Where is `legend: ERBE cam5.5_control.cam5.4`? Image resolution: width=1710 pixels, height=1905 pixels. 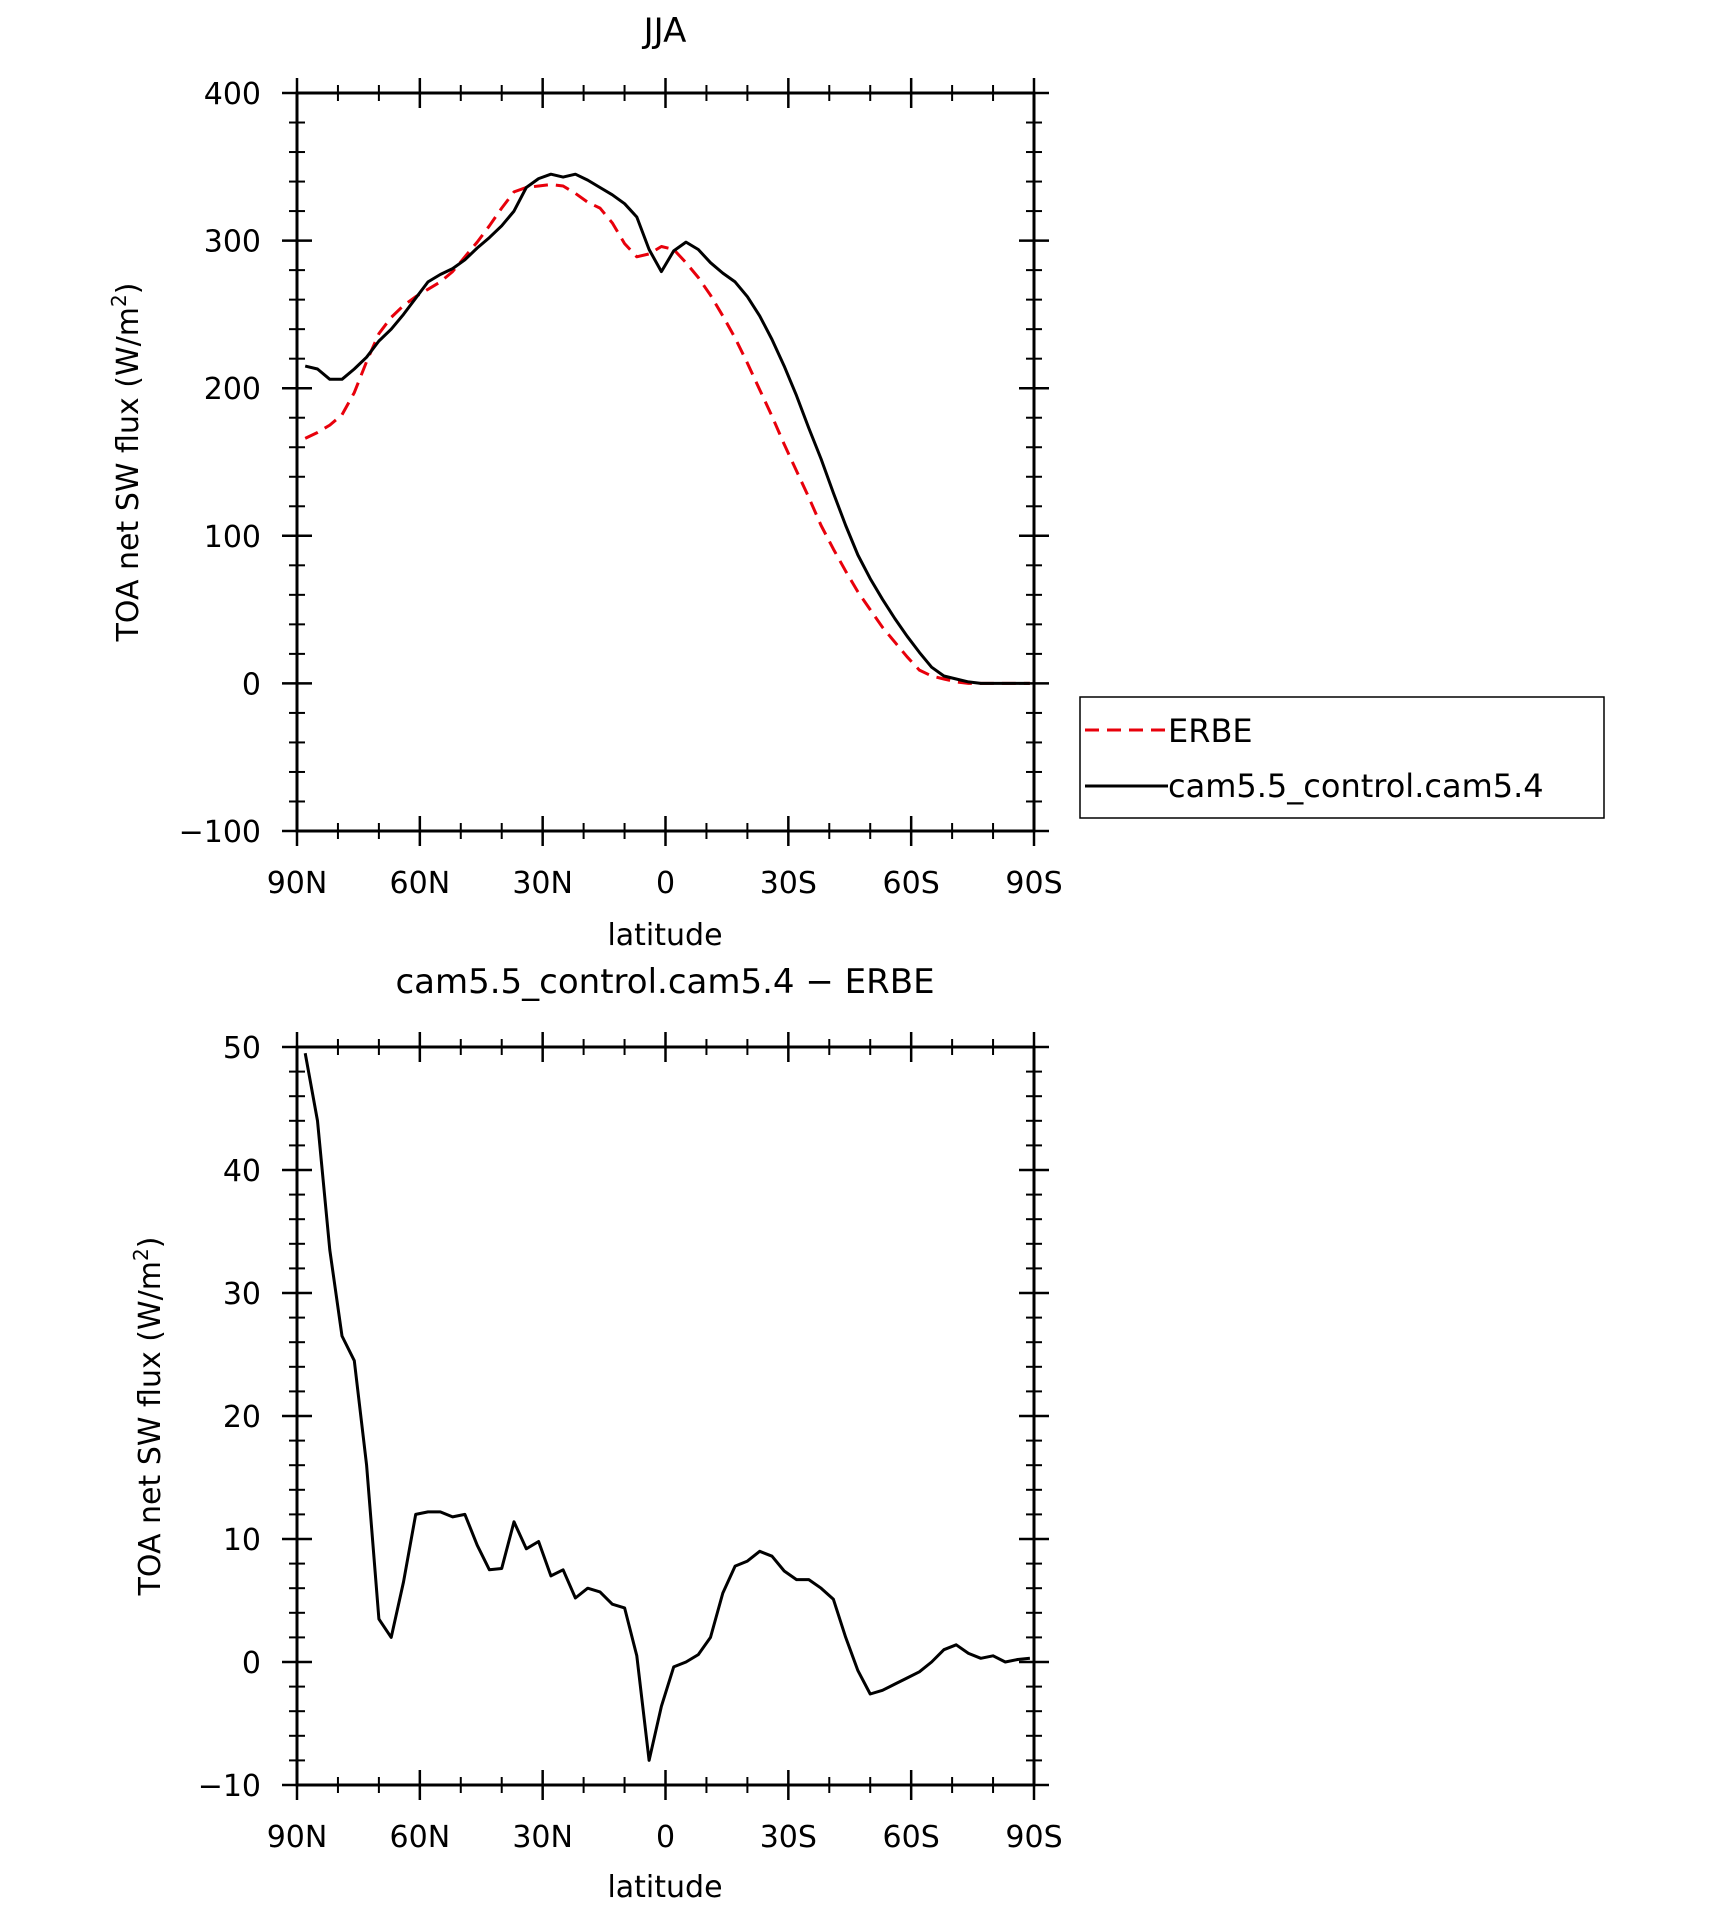 legend: ERBE cam5.5_control.cam5.4 is located at coordinates (1342, 757).